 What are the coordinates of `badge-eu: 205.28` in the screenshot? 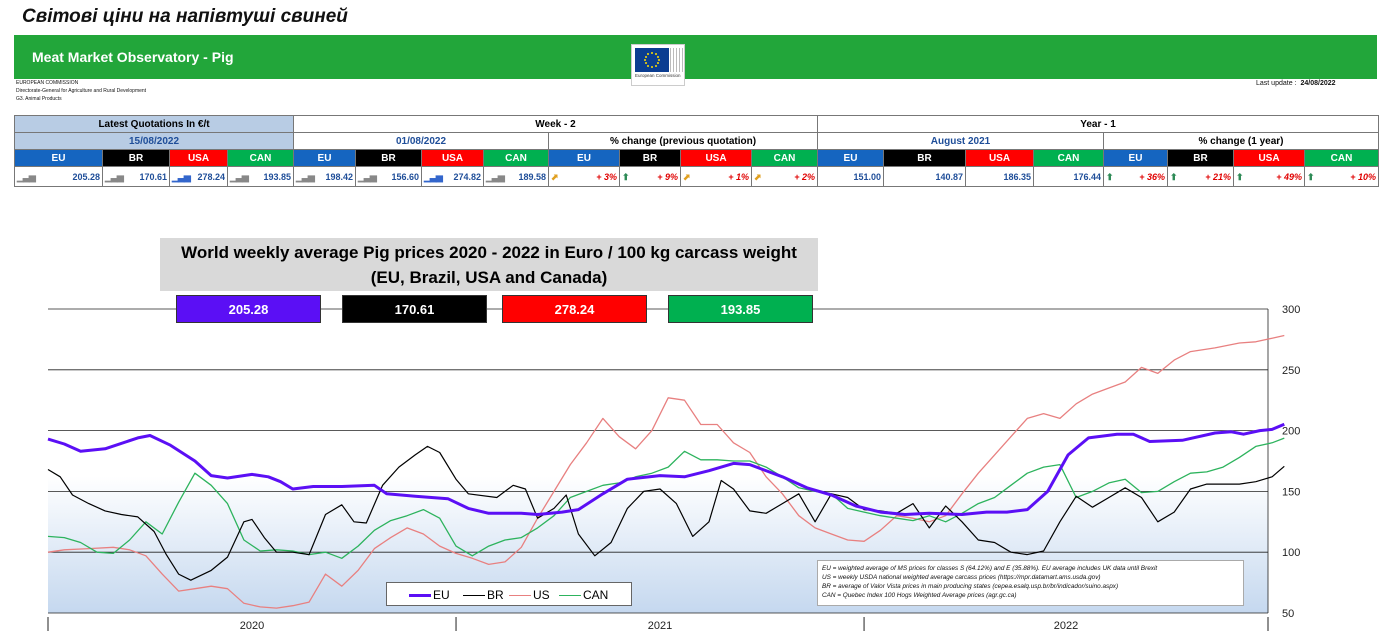 It's located at (248, 309).